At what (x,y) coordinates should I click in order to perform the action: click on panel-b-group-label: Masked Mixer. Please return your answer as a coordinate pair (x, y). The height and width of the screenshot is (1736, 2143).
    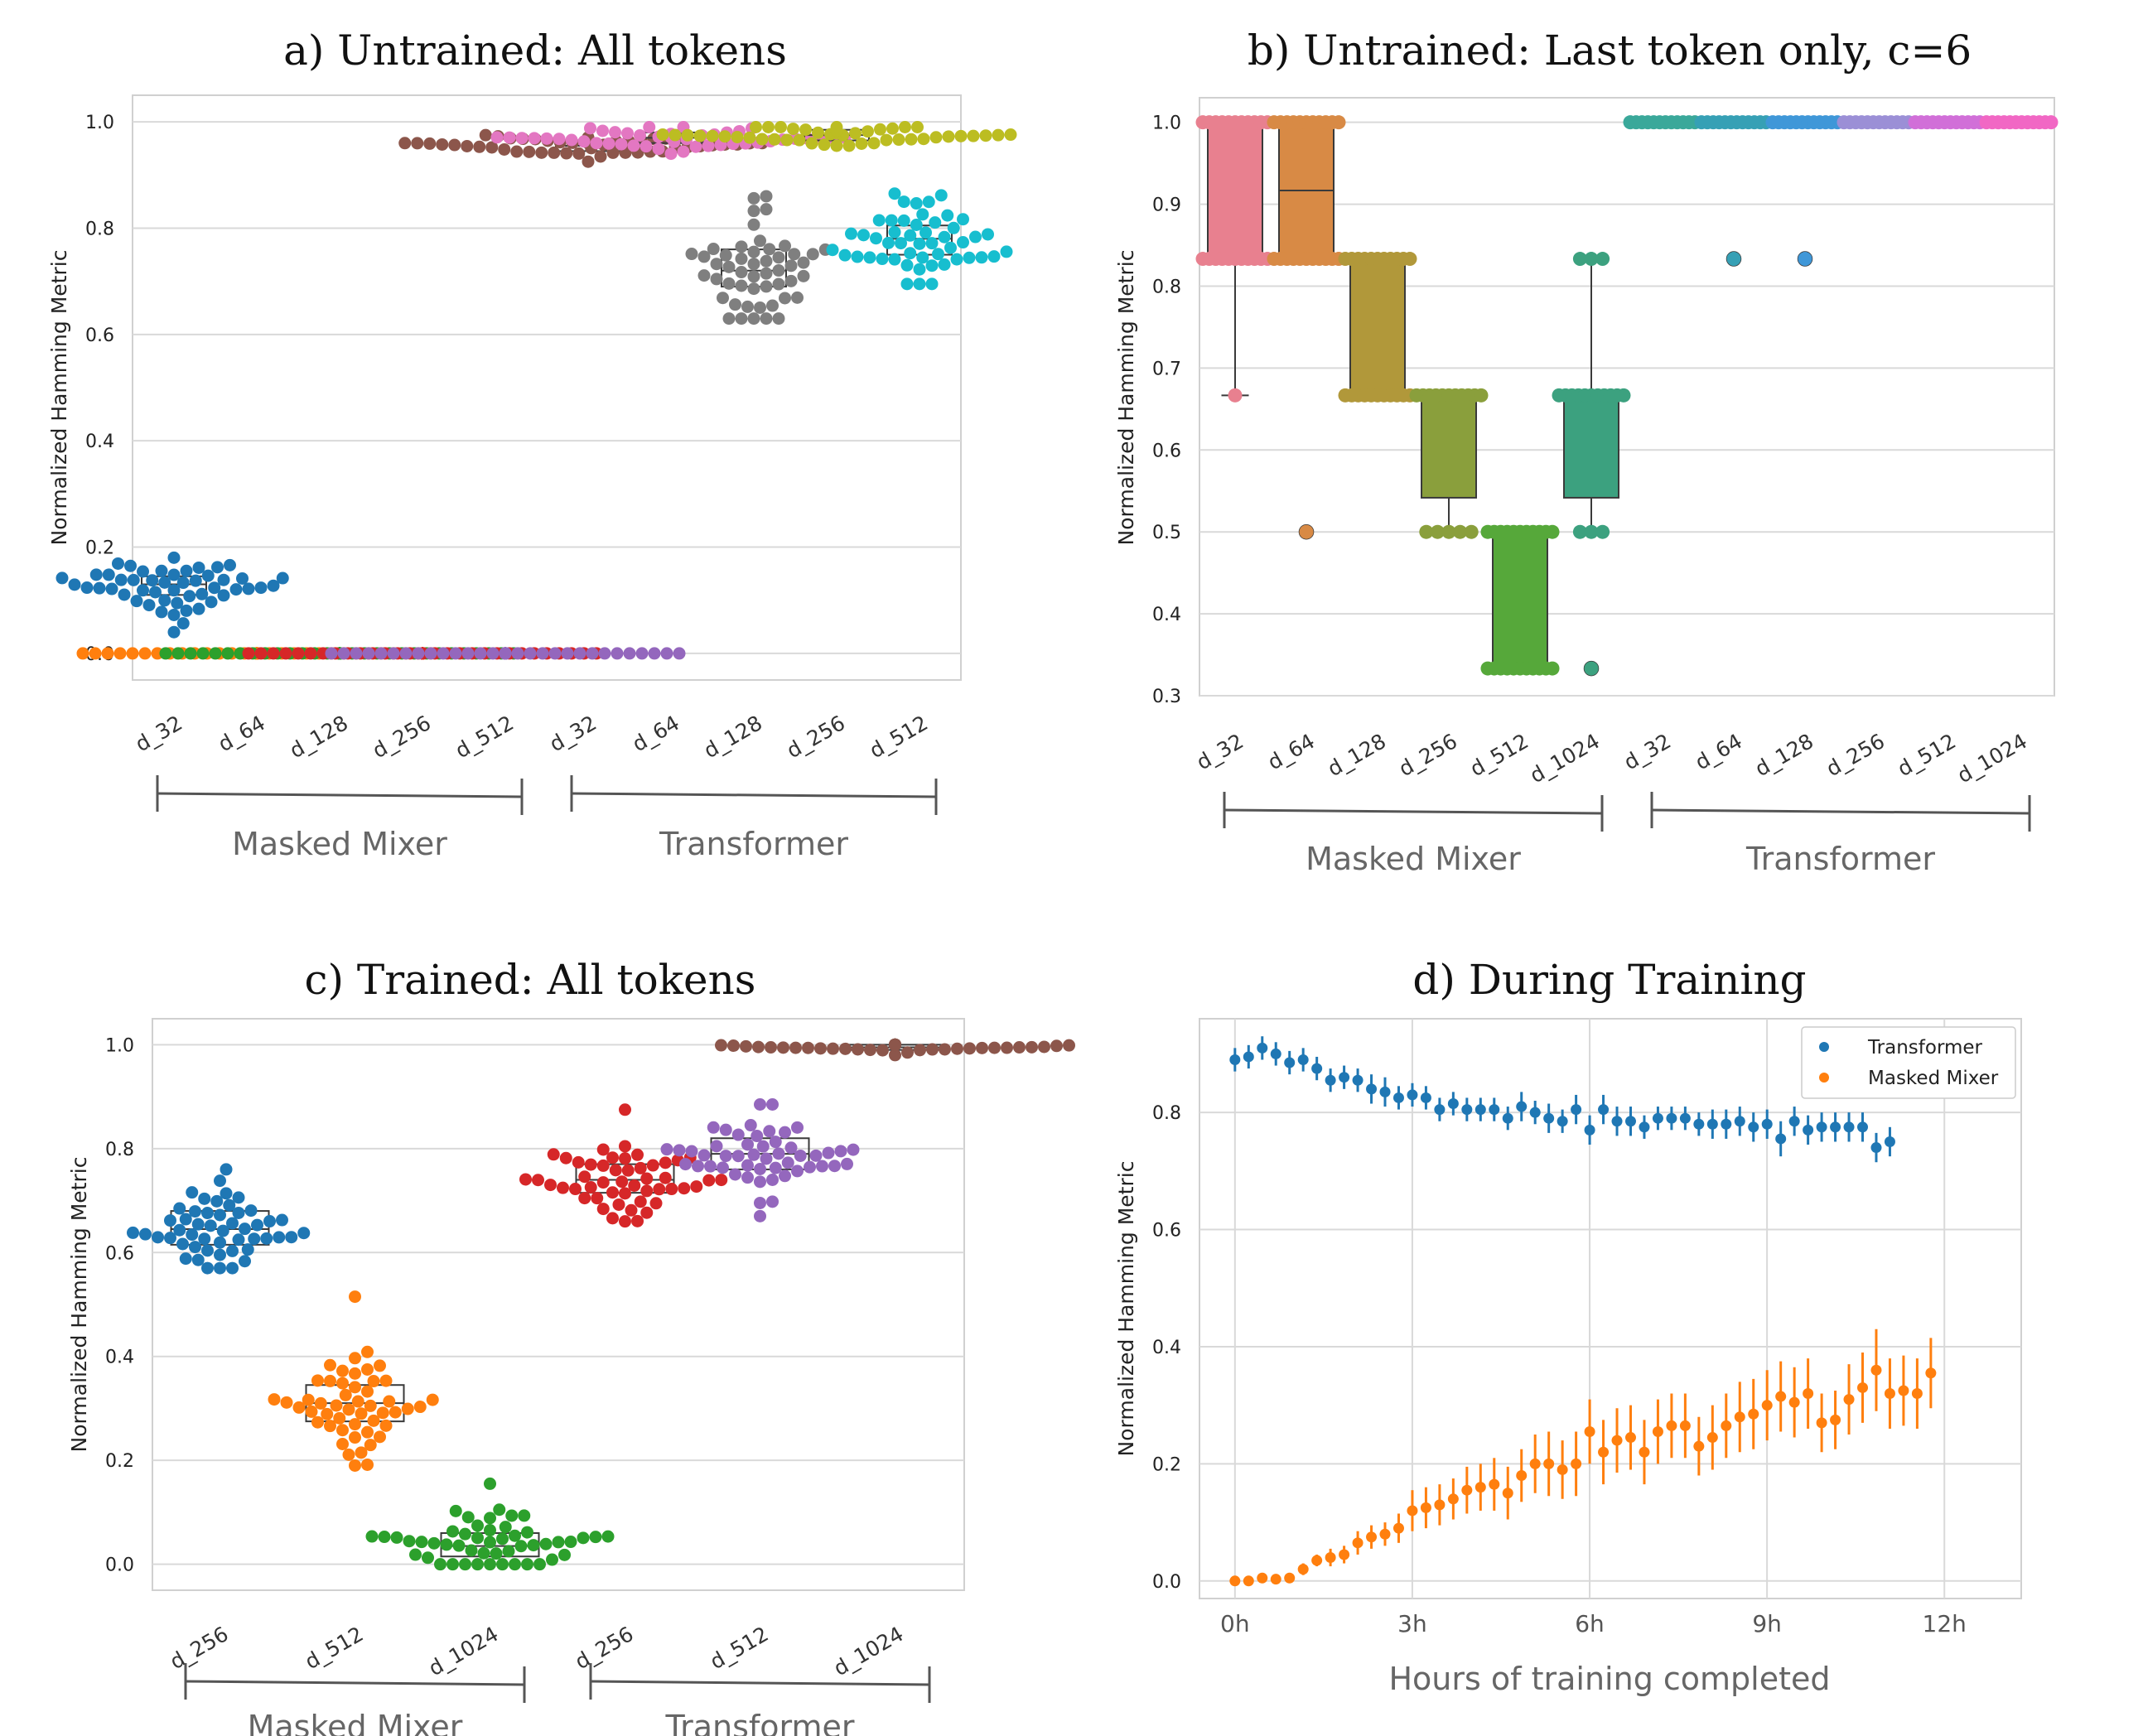
    Looking at the image, I should click on (1413, 859).